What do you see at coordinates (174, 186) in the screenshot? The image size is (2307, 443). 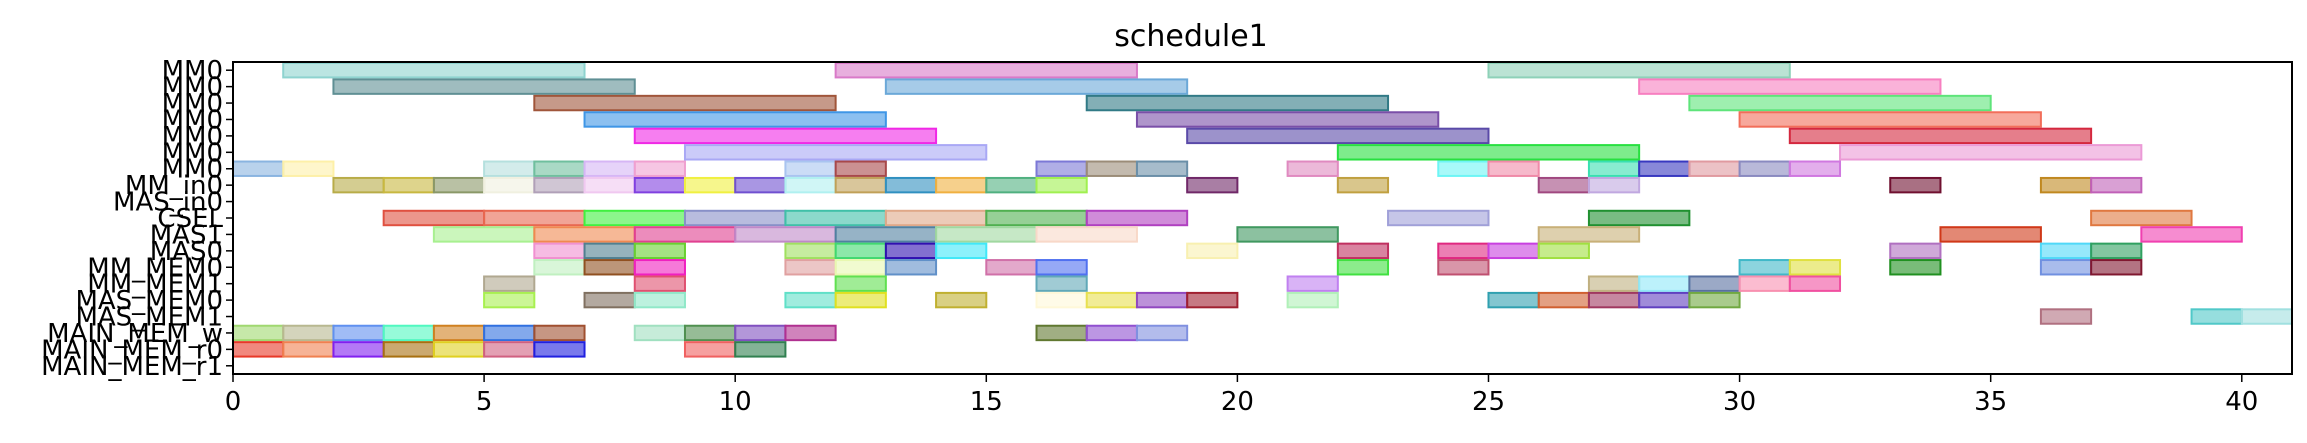 I see `y-tick-label: MM_in0` at bounding box center [174, 186].